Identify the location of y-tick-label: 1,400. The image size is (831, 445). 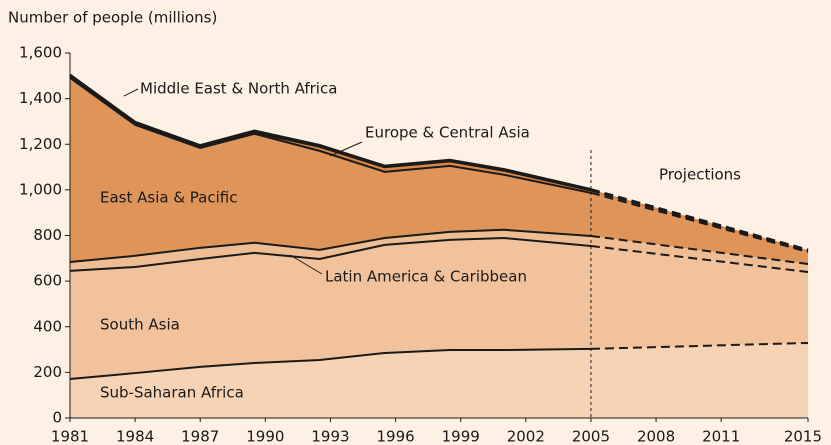
(40, 98).